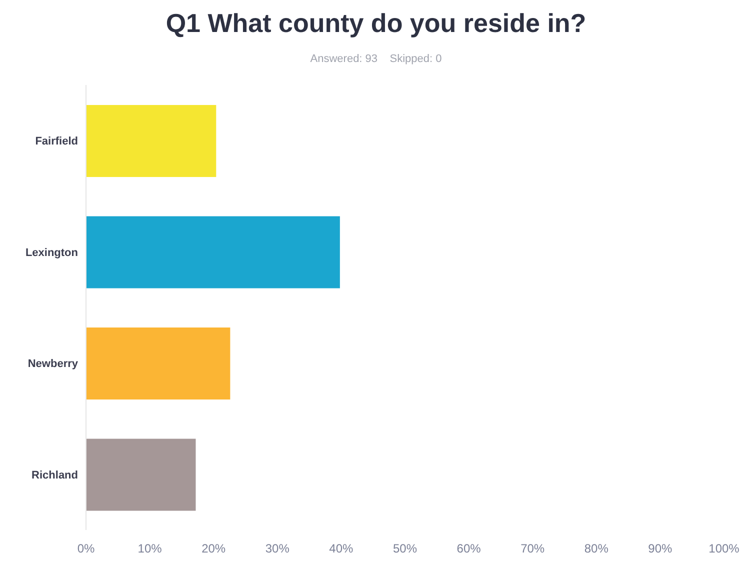 The width and height of the screenshot is (752, 579). What do you see at coordinates (53, 364) in the screenshot?
I see `y-tick-label: Newberry` at bounding box center [53, 364].